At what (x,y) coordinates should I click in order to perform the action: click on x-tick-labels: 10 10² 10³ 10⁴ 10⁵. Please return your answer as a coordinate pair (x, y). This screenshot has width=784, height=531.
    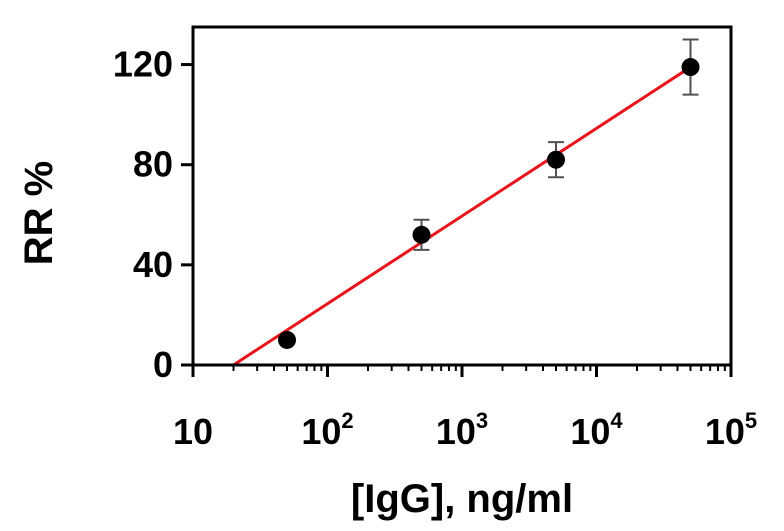
    Looking at the image, I should click on (465, 430).